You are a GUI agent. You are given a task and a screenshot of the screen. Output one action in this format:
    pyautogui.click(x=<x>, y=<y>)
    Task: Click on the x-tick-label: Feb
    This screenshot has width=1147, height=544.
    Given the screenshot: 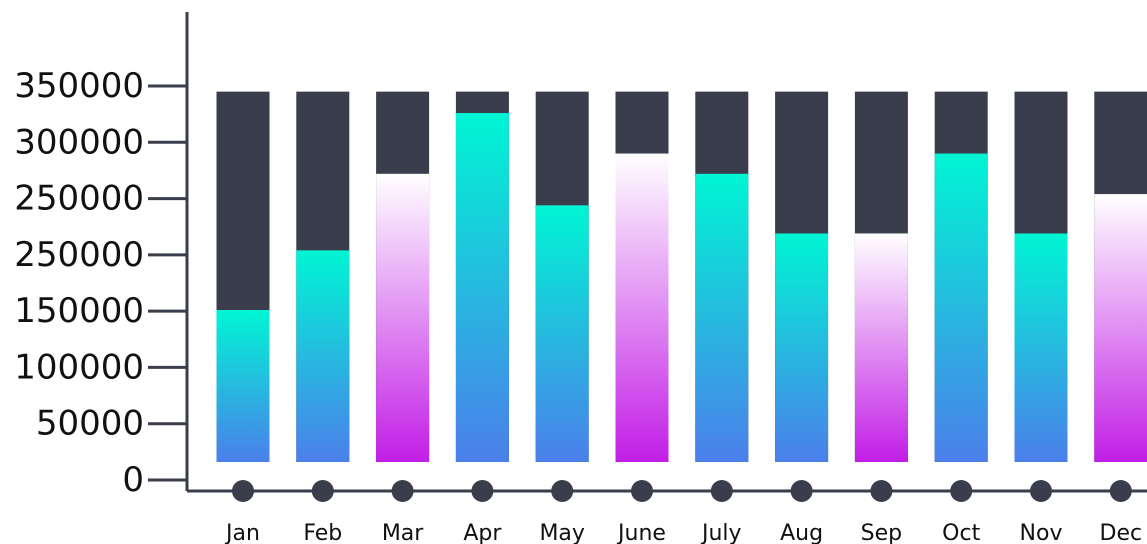 What is the action you would take?
    pyautogui.click(x=322, y=532)
    